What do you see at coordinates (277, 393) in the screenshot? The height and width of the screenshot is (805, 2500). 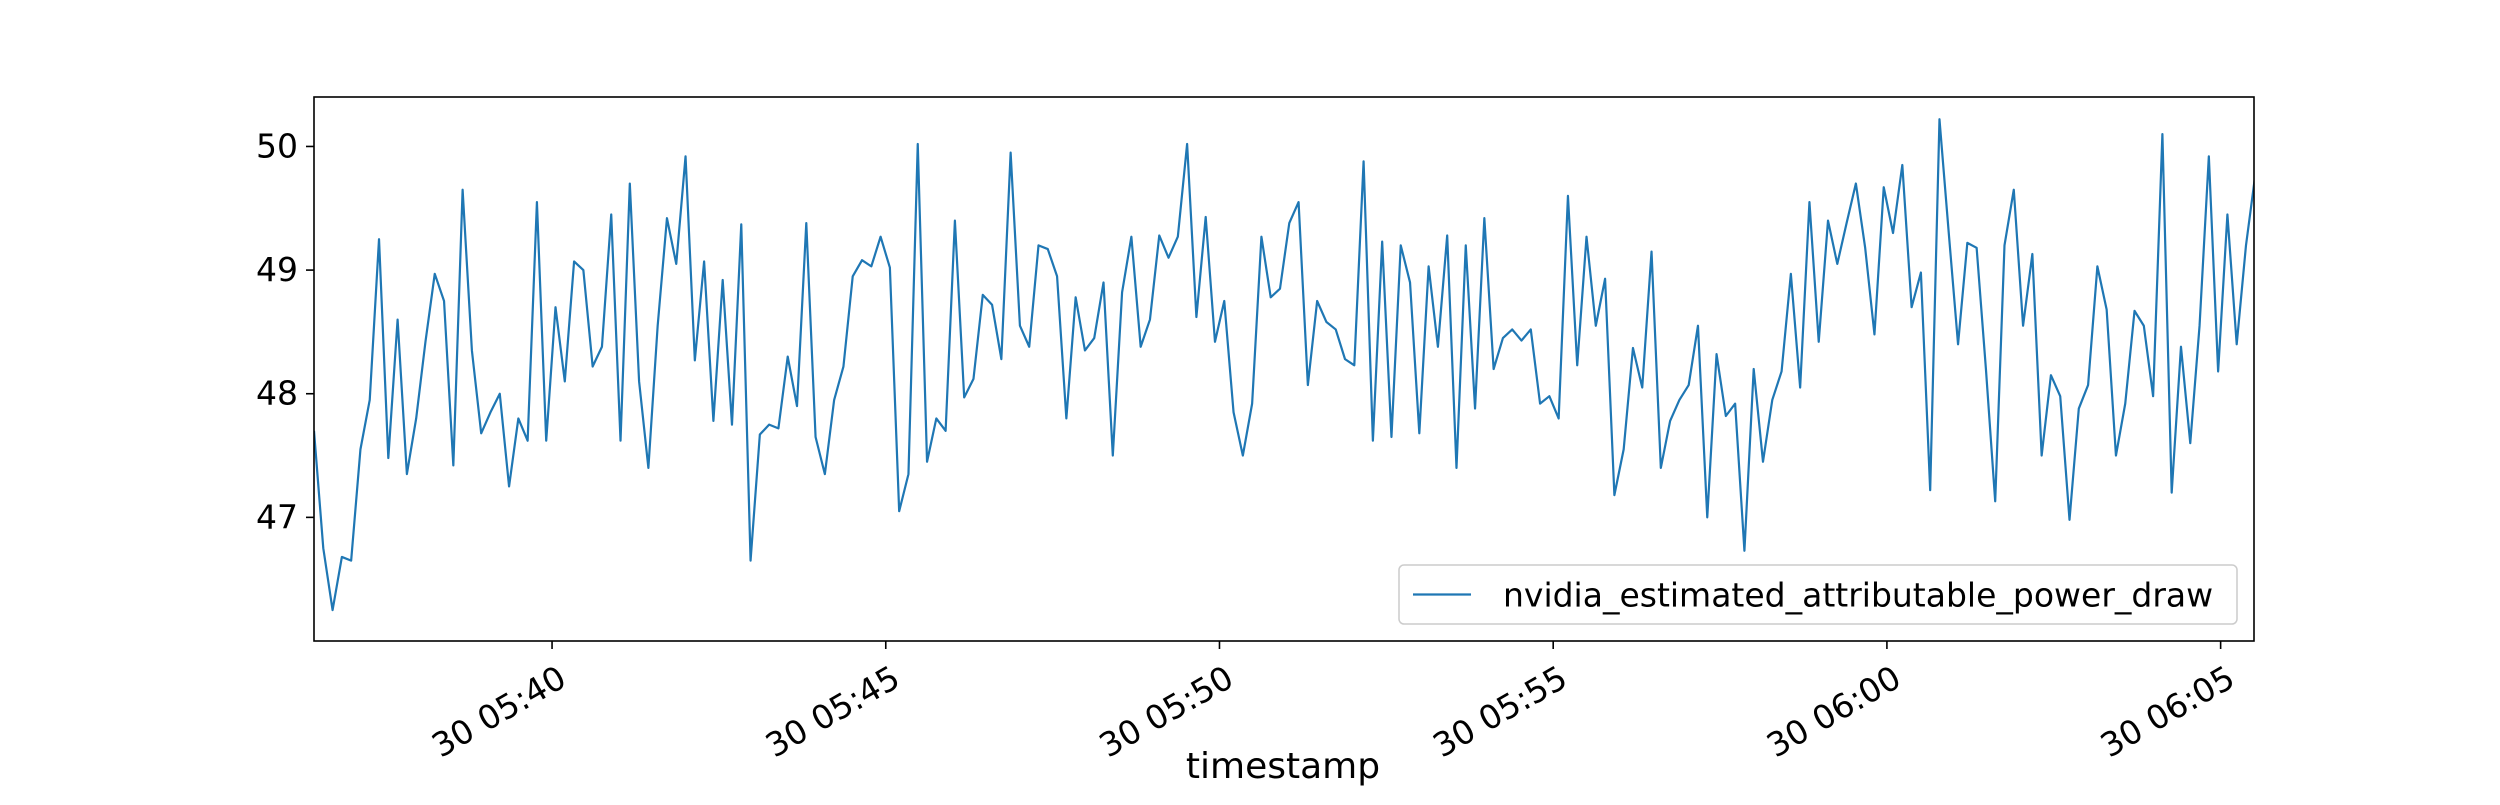 I see `y-tick-label: 48` at bounding box center [277, 393].